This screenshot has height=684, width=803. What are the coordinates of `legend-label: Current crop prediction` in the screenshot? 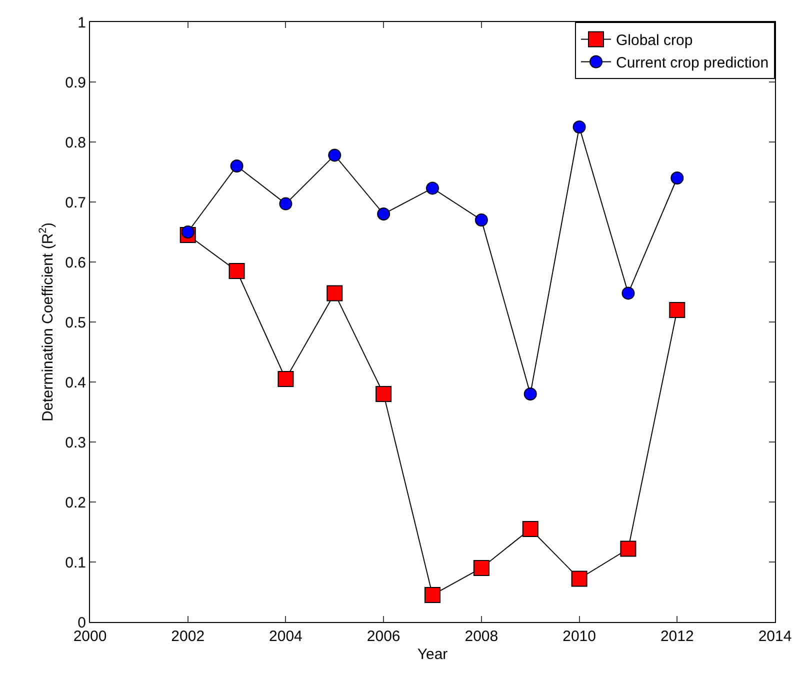 It's located at (692, 63).